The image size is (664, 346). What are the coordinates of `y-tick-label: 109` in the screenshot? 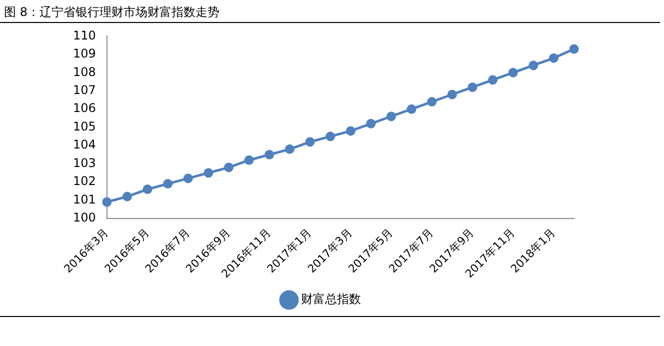 It's located at (84, 53).